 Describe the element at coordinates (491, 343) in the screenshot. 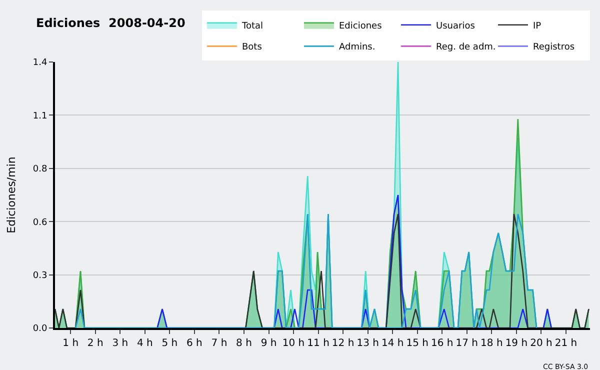

I see `x-tick-label: 18 h` at that location.